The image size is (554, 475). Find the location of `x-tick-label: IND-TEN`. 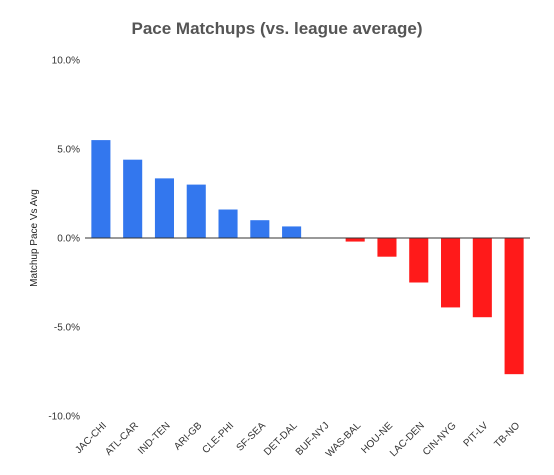

x-tick-label: IND-TEN is located at coordinates (154, 438).